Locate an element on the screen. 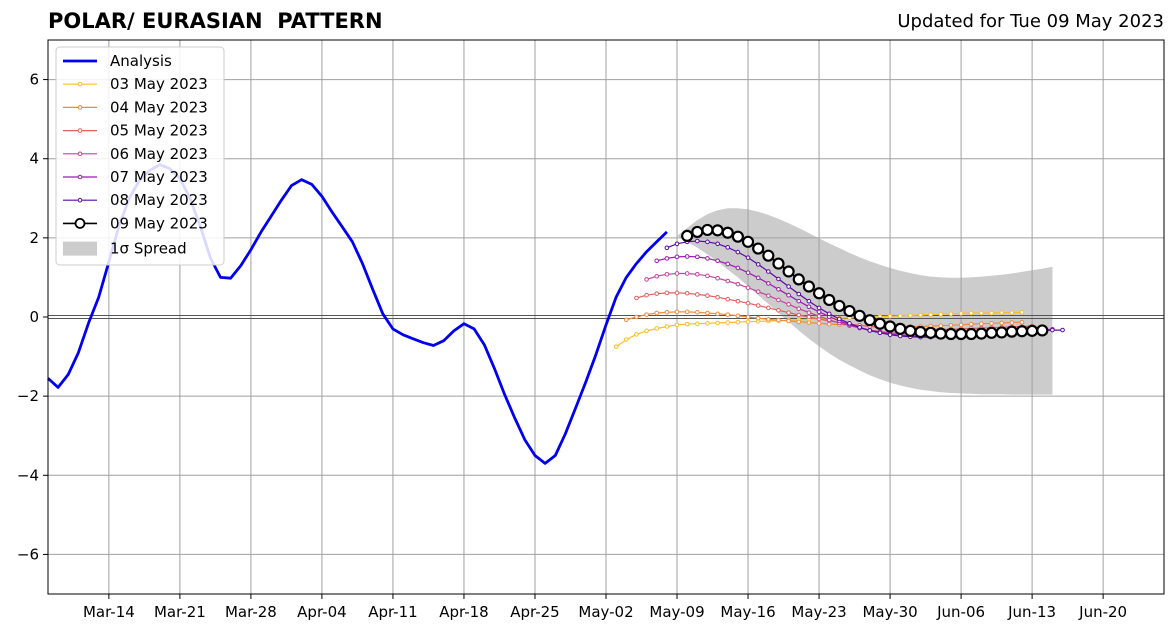 The height and width of the screenshot is (633, 1176). legend-label: 07 May 2023 is located at coordinates (159, 177).